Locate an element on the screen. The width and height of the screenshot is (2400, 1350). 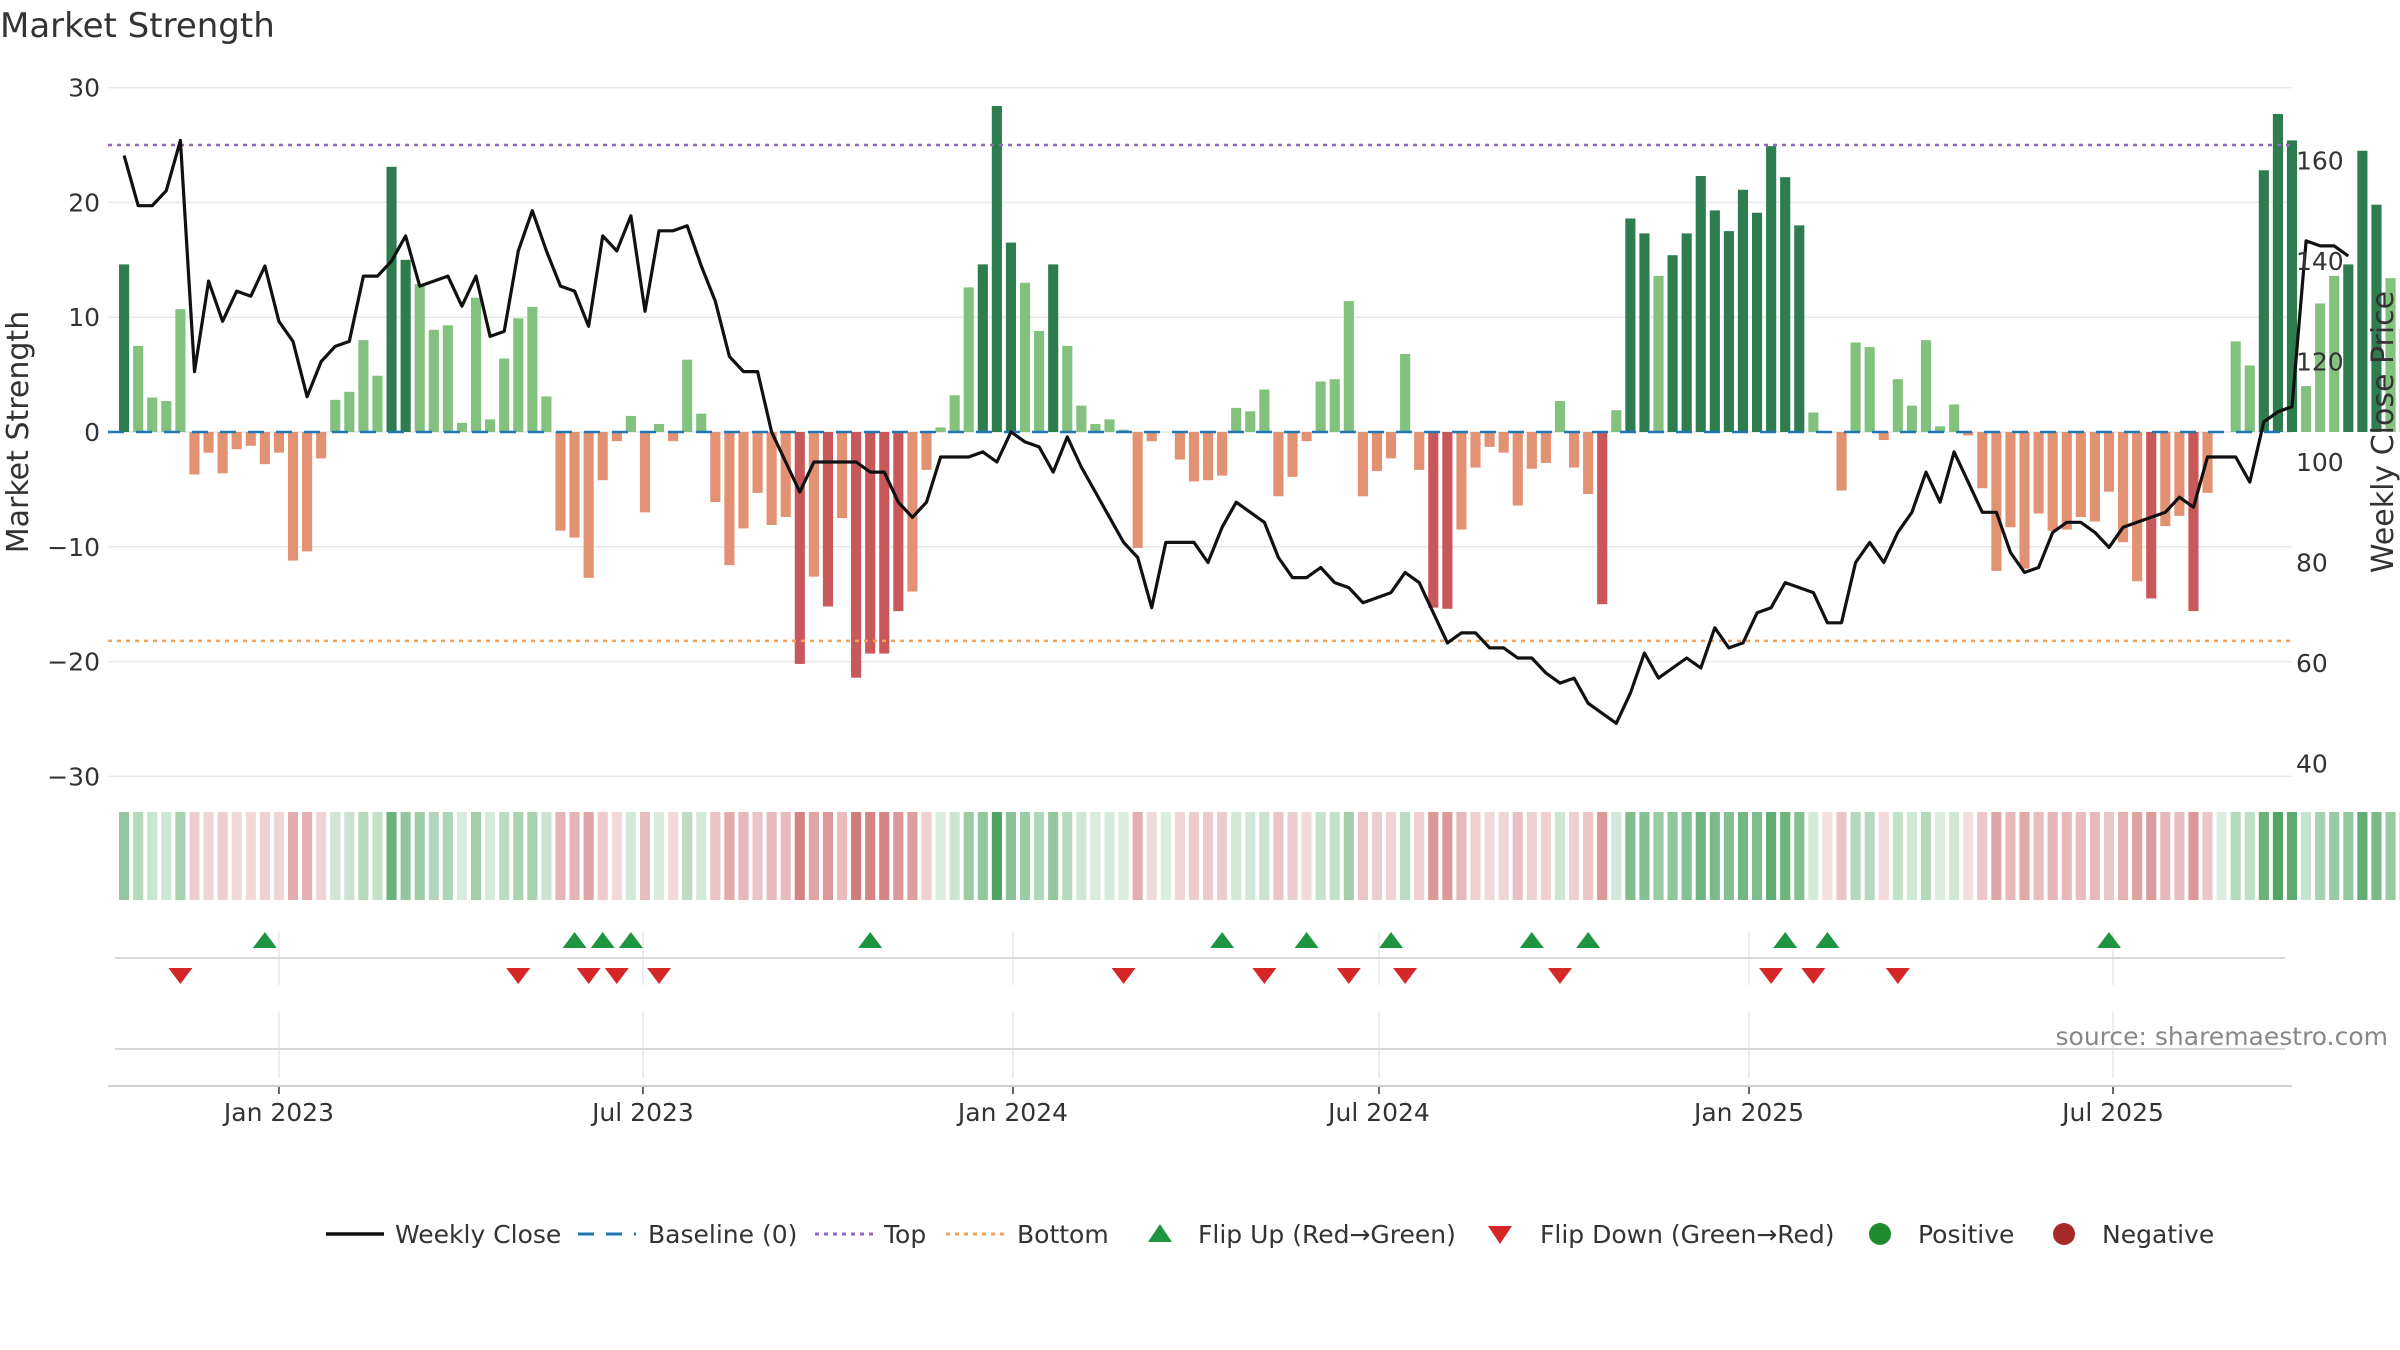
legend-item-red-dot: Negative is located at coordinates (2133, 1234).